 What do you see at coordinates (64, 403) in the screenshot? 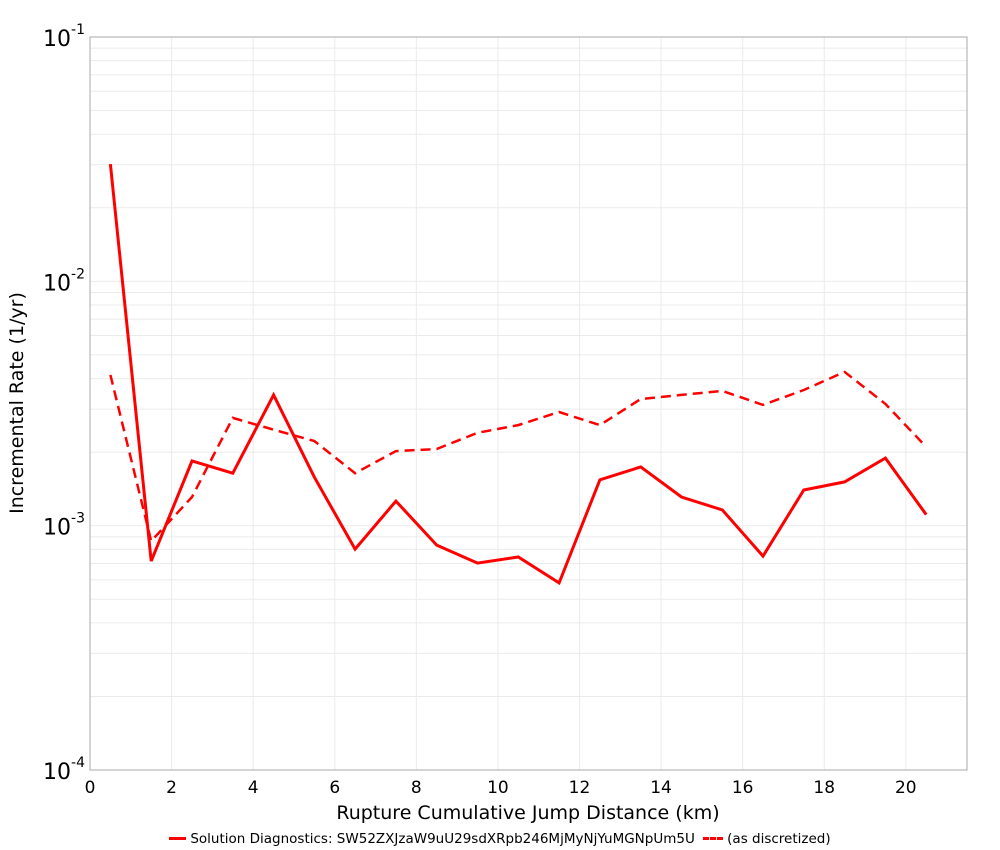
I see `y-axis-ticks: 10⁻¹ 10⁻² 10⁻³ 10⁻⁴` at bounding box center [64, 403].